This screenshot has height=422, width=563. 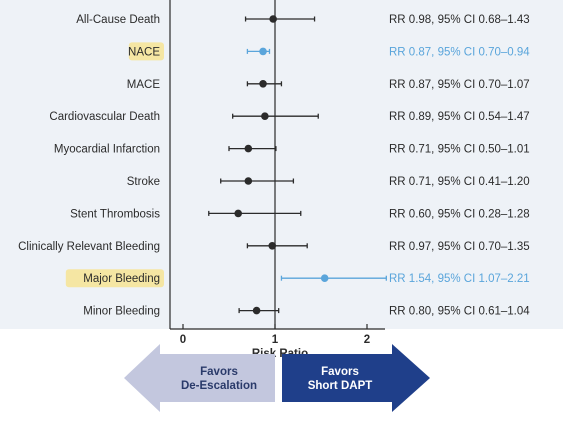 What do you see at coordinates (107, 150) in the screenshot?
I see `row-label: Myocardial Infarction` at bounding box center [107, 150].